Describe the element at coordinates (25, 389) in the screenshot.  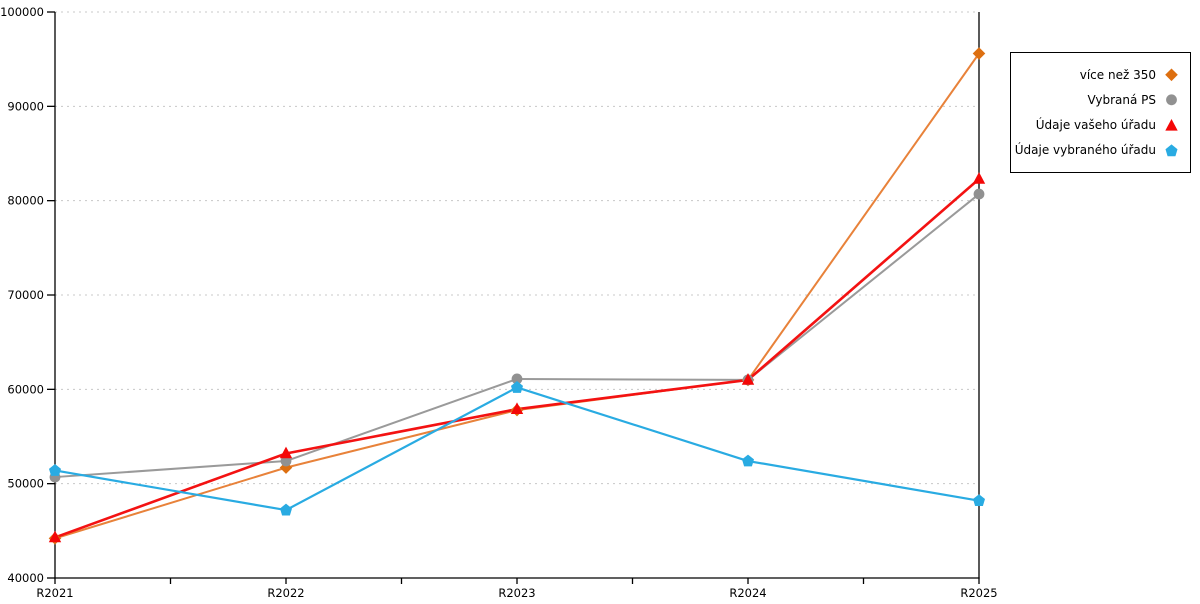
I see `y-axis-label: 60000` at that location.